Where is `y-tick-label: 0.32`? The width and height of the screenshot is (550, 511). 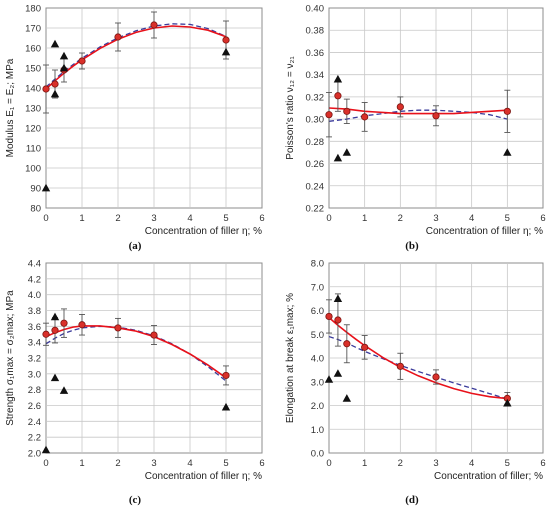
y-tick-label: 0.32 is located at coordinates (315, 97).